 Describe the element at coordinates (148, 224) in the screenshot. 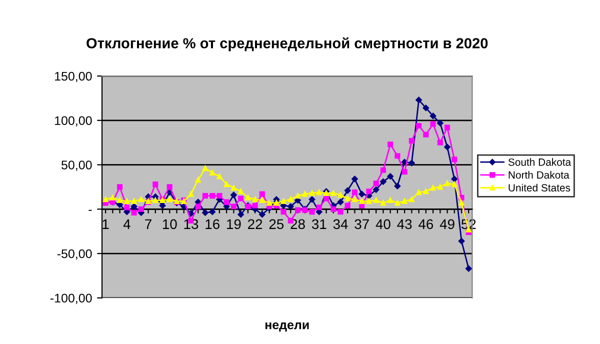

I see `x-tick-label: 7` at that location.